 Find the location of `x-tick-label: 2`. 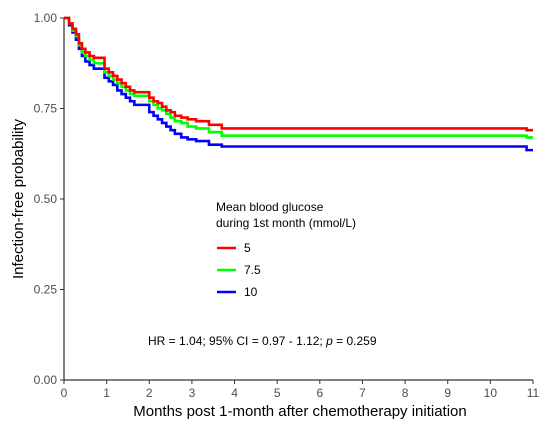

x-tick-label: 2 is located at coordinates (149, 393).